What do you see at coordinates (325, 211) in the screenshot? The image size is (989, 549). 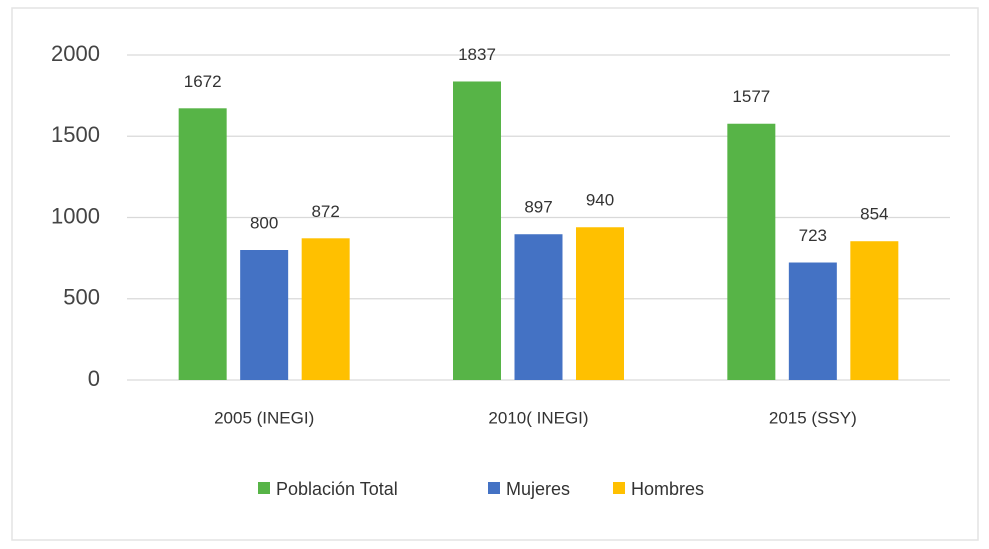 I see `data-label: 872` at bounding box center [325, 211].